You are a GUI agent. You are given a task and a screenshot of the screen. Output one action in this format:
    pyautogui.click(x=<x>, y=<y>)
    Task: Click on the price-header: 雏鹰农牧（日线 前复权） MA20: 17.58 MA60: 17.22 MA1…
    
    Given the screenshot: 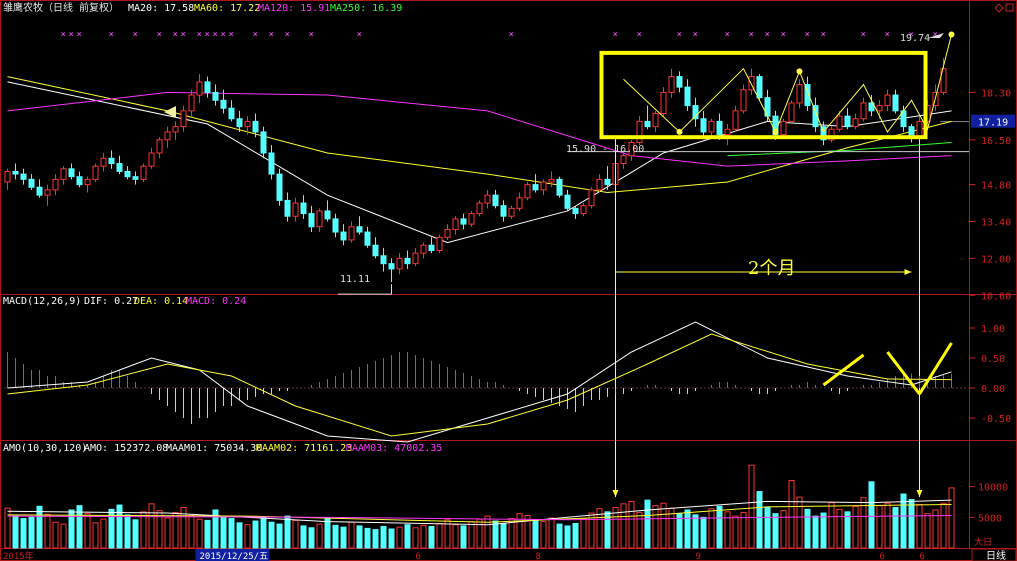 What is the action you would take?
    pyautogui.click(x=202, y=7)
    